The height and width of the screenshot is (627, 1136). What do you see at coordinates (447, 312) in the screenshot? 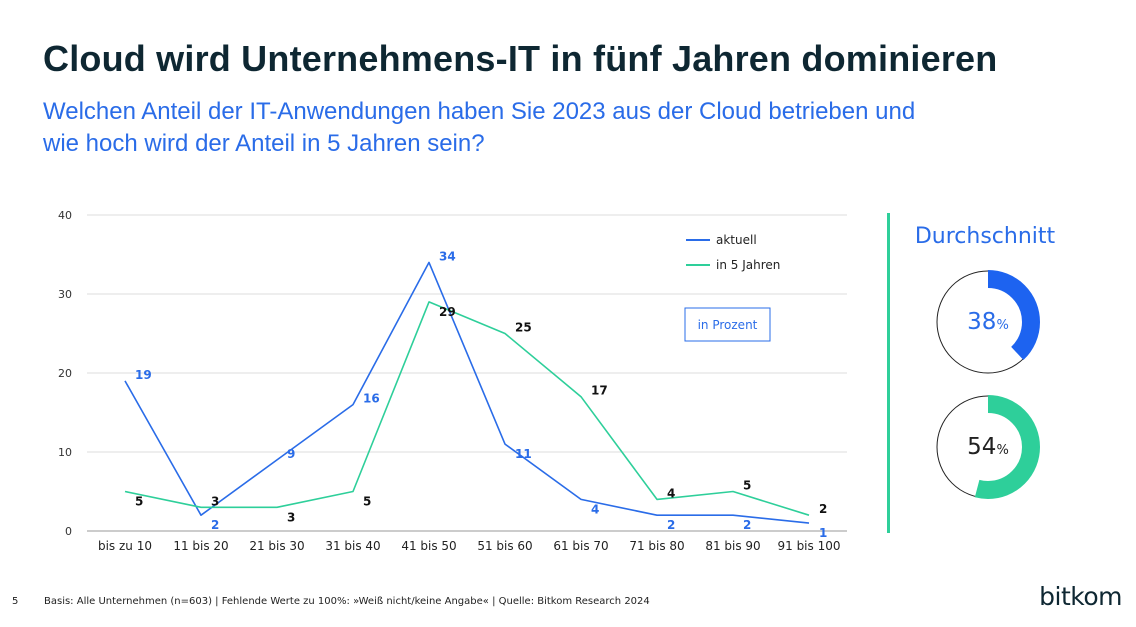
I see `data-label-in-5-jahren: 29` at bounding box center [447, 312].